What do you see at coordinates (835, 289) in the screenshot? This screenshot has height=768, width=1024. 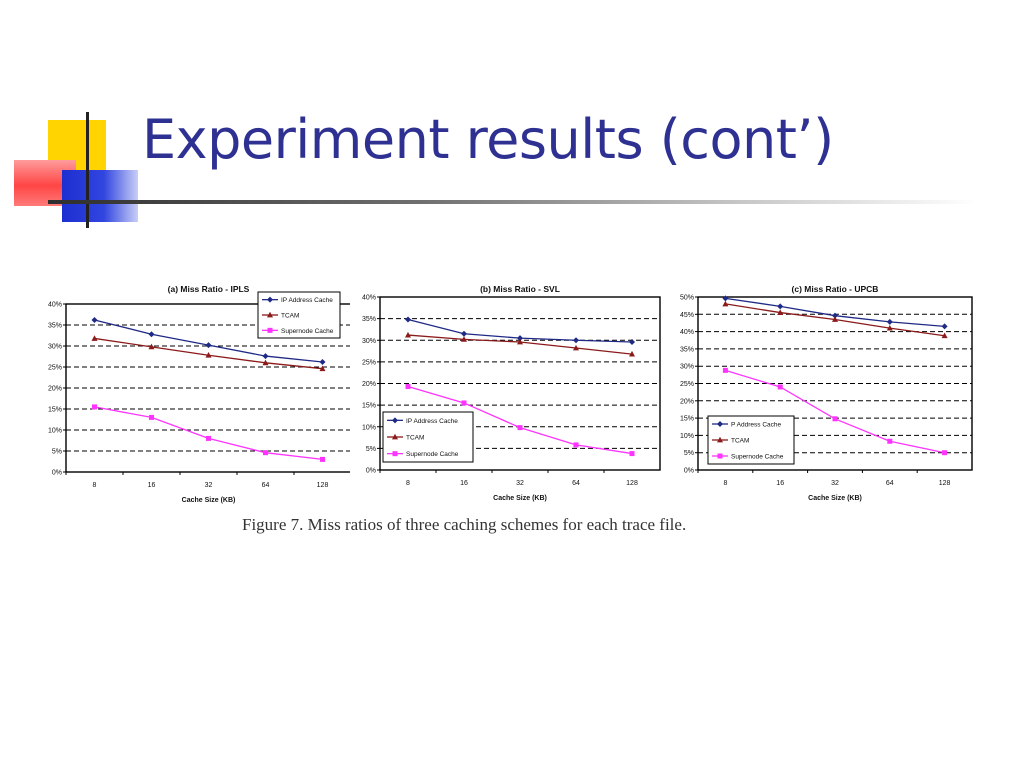 I see `chart-title: (c) Miss Ratio - UPCB` at bounding box center [835, 289].